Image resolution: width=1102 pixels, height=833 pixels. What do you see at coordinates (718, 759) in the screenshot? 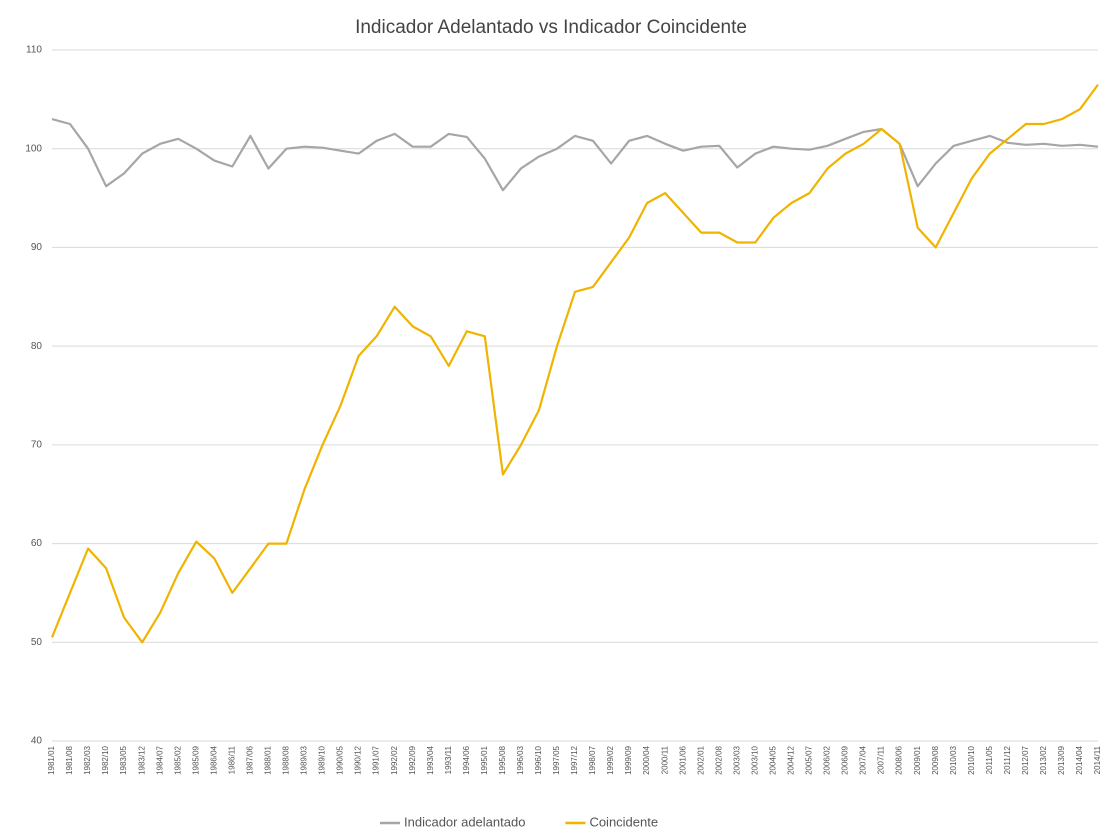
I see `x-tick-label: 2002/08` at bounding box center [718, 759].